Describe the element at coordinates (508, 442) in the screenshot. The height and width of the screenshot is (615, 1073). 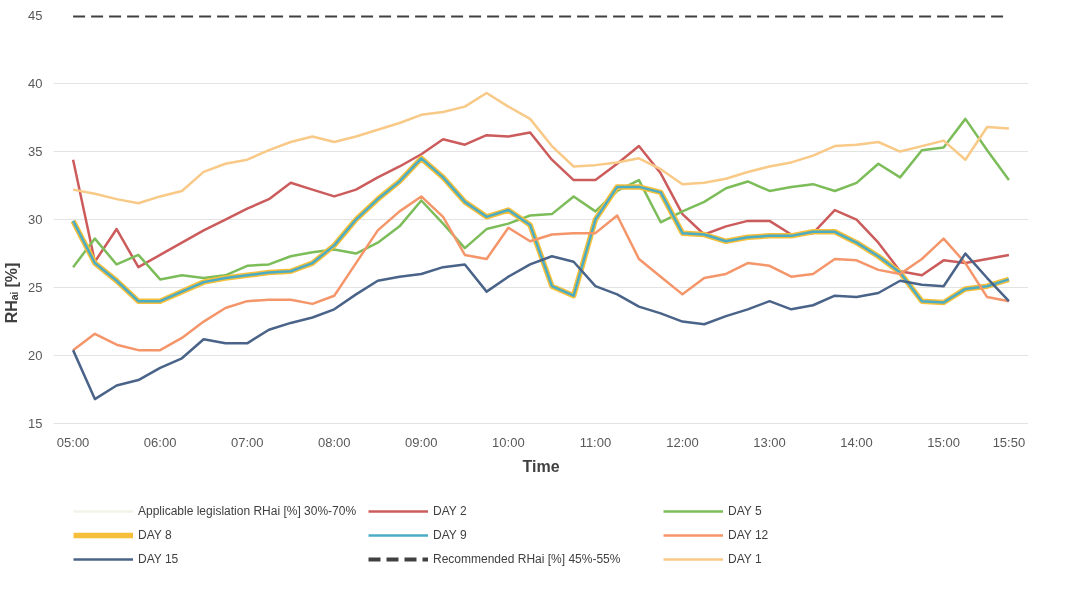
I see `x-tick-label: 10:00` at that location.